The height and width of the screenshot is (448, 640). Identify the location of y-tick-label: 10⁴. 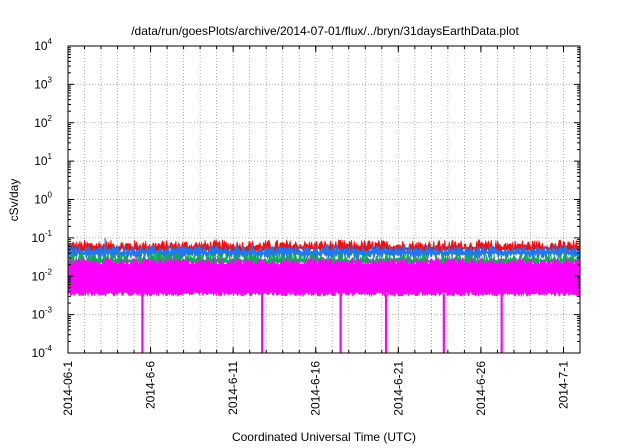
(43, 45).